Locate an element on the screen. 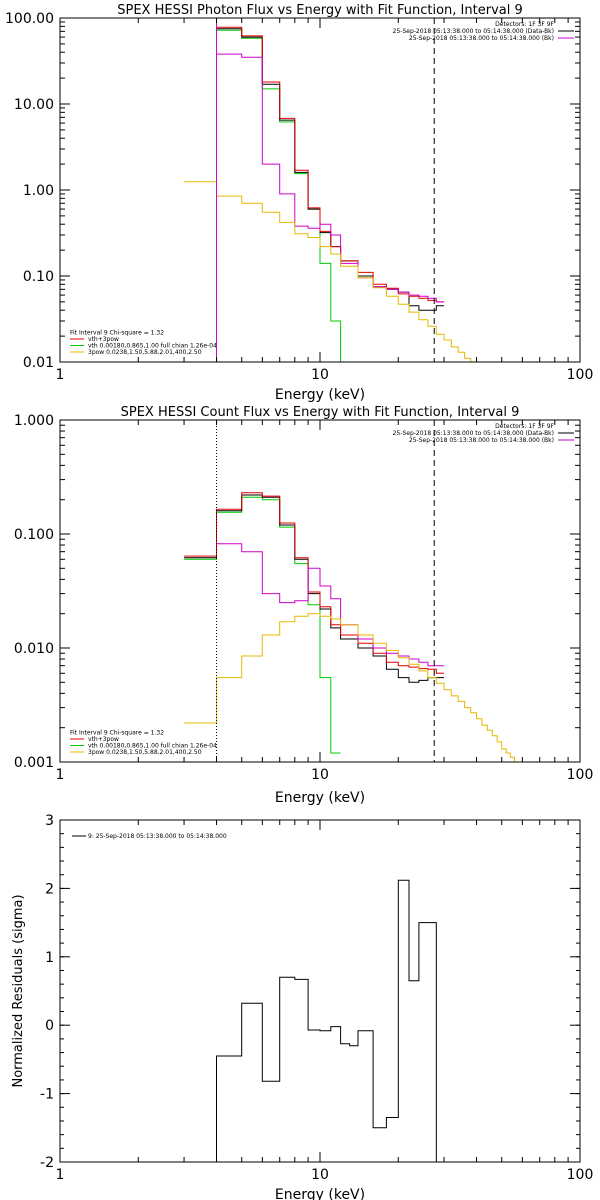 The image size is (600, 1200). y-tick-label: 1 is located at coordinates (49, 958).